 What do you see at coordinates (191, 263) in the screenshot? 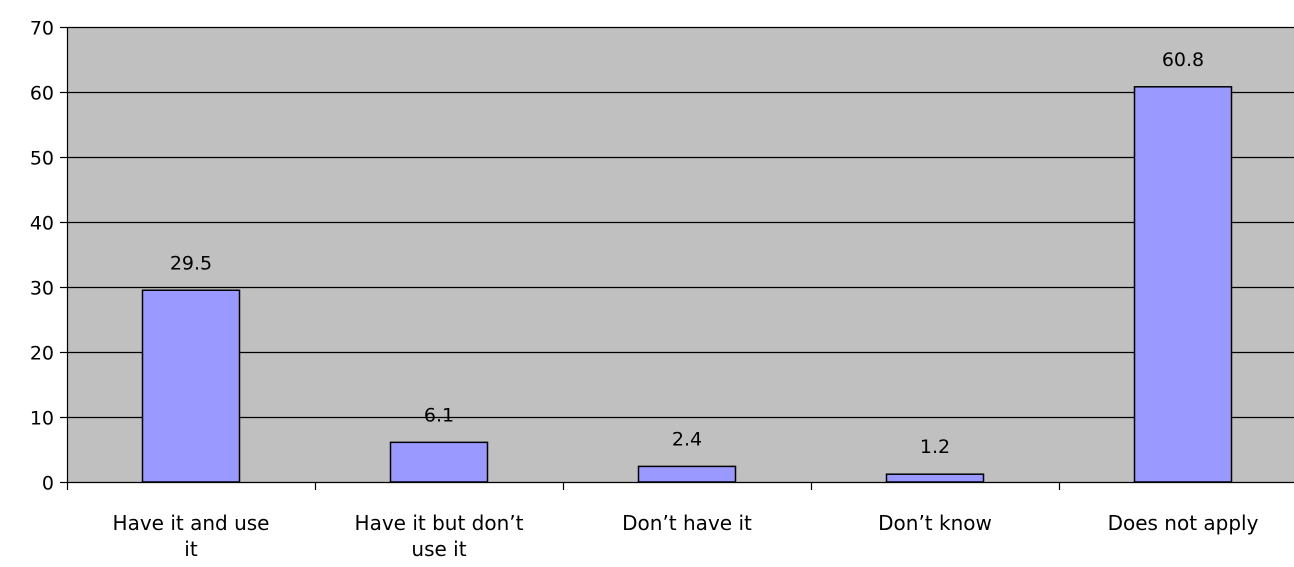
I see `data-label: 29.5` at bounding box center [191, 263].